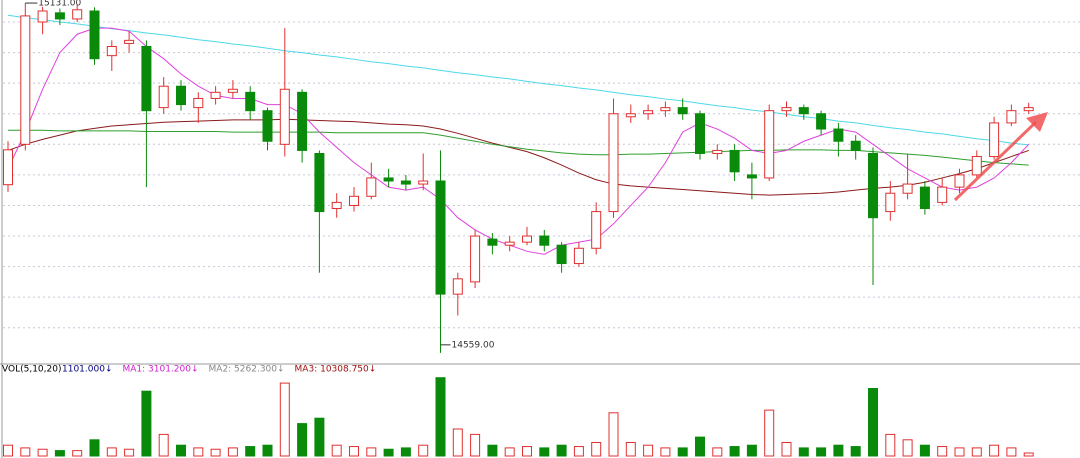 This screenshot has height=458, width=1080. What do you see at coordinates (247, 370) in the screenshot?
I see `volume-annotation: MA2: 5262.300↓` at bounding box center [247, 370].